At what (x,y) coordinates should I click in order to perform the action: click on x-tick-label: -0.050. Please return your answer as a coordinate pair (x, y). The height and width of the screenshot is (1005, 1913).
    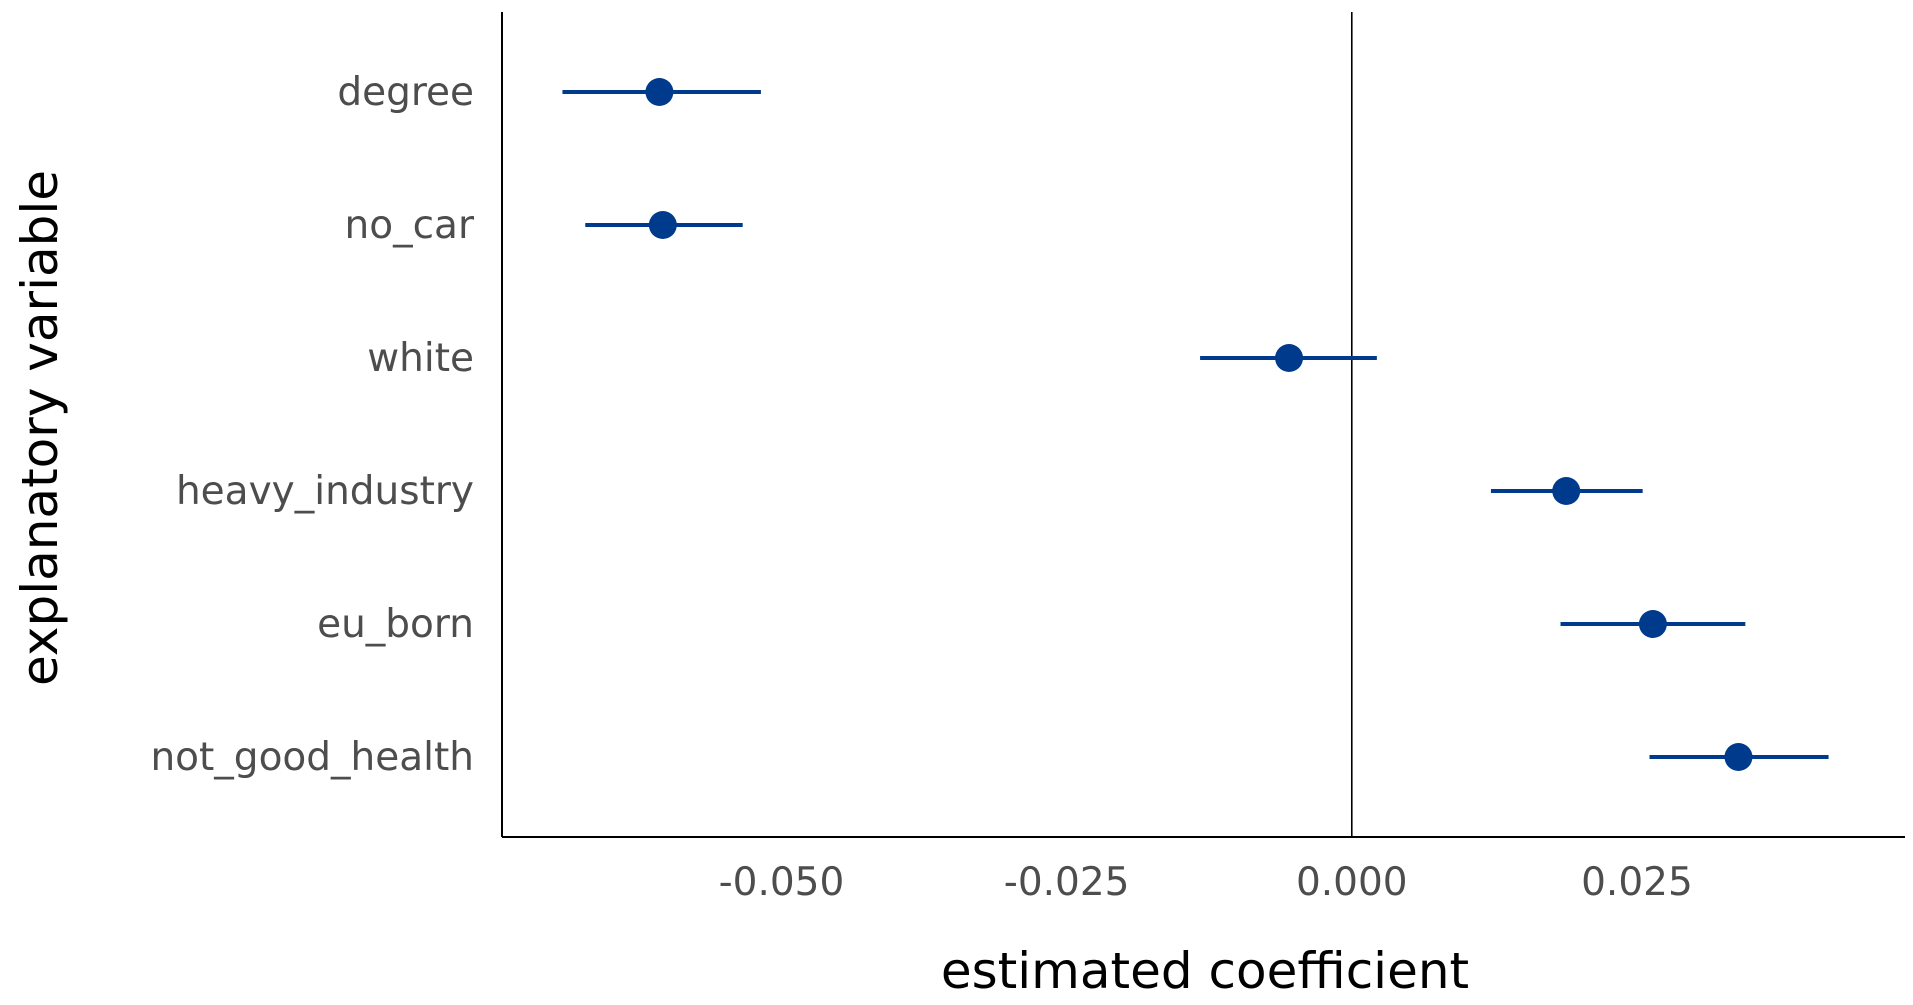
    Looking at the image, I should click on (782, 882).